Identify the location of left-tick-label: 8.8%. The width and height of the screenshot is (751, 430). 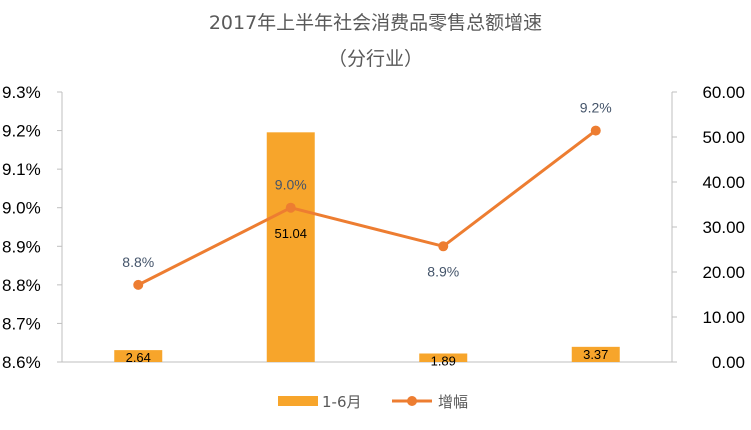
(21, 285).